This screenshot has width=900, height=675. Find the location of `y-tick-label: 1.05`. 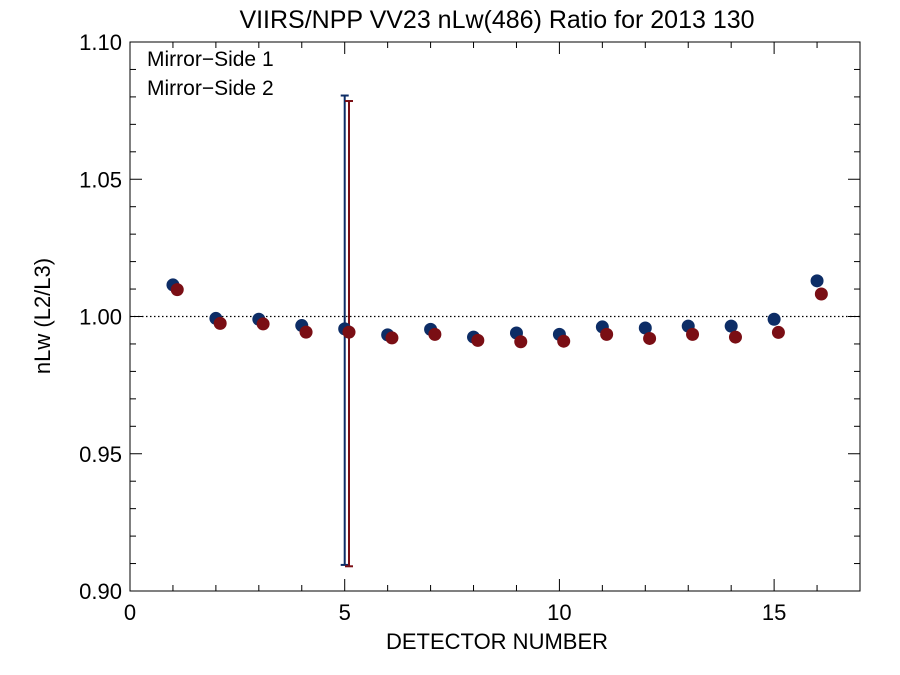

y-tick-label: 1.05 is located at coordinates (100, 179).